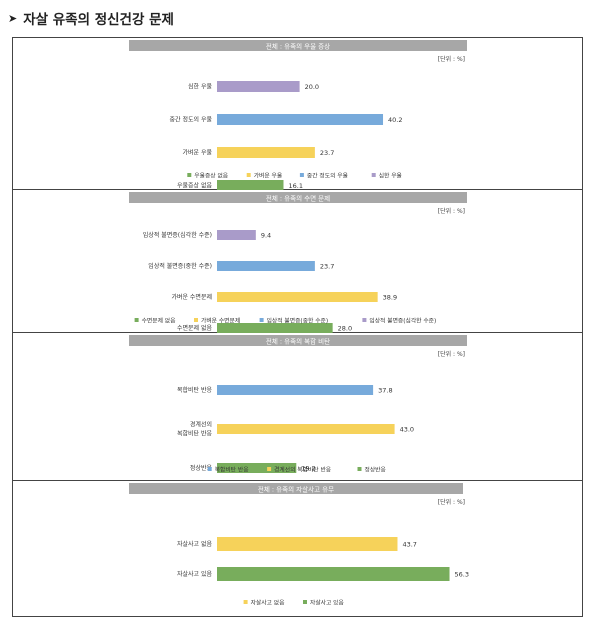  I want to click on chart-title: 전체 : 유족의 우울 증상, so click(298, 46).